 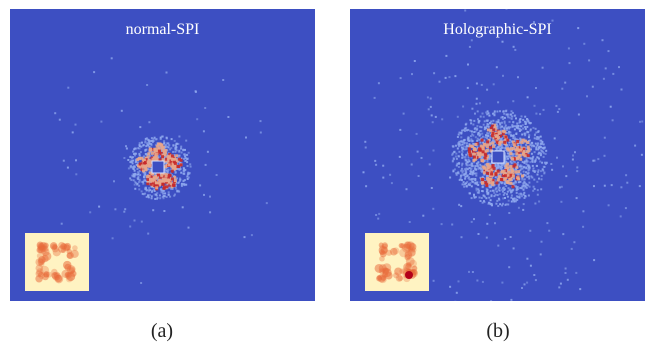 I want to click on caption-a: (a), so click(x=162, y=331).